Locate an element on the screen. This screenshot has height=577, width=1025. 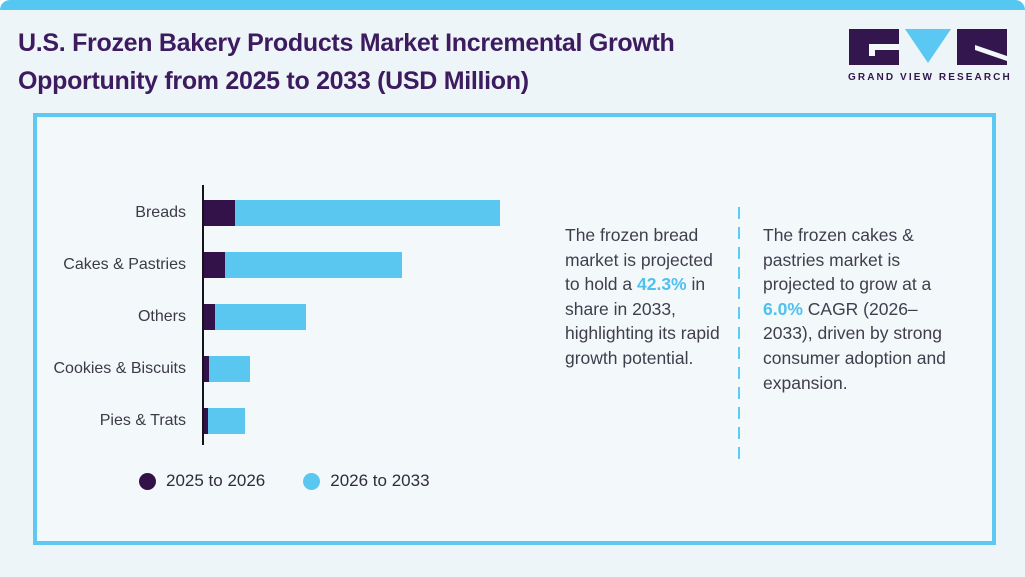
chart-row: Cakes & Pastries is located at coordinates (317, 265).